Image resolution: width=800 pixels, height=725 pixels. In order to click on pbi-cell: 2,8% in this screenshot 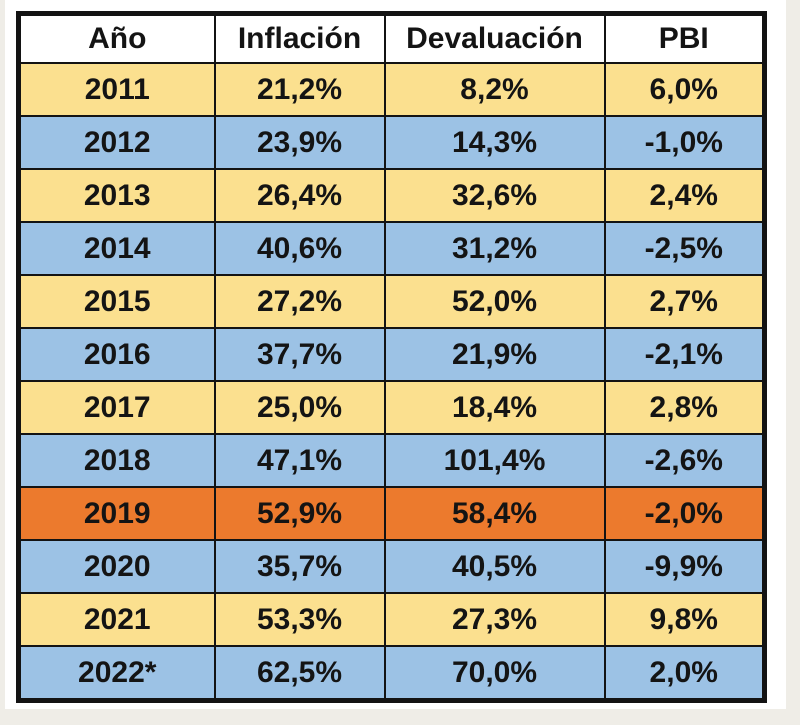, I will do `click(684, 407)`.